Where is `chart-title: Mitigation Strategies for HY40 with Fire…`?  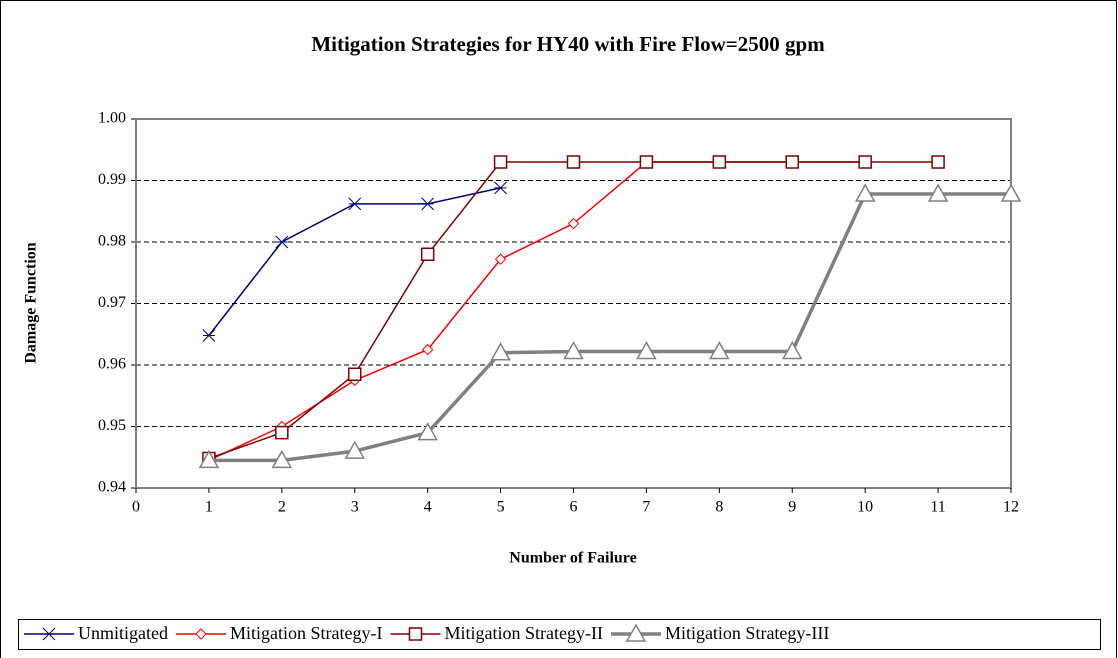
chart-title: Mitigation Strategies for HY40 with Fire… is located at coordinates (568, 44).